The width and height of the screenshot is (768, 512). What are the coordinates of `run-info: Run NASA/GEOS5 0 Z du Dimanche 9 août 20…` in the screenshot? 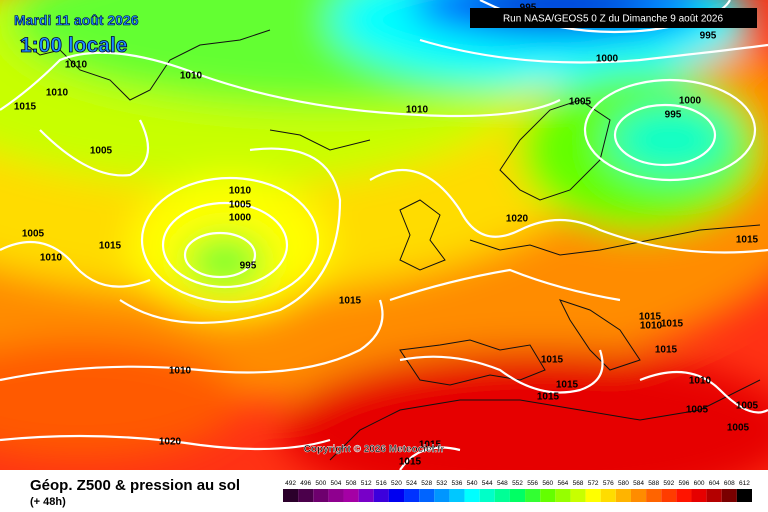 It's located at (613, 19).